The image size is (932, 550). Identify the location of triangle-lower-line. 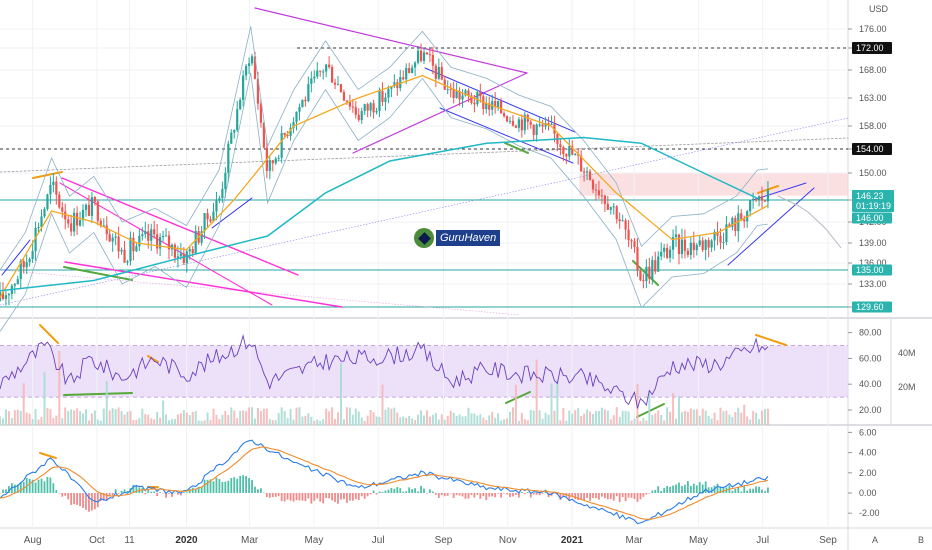
(440, 113).